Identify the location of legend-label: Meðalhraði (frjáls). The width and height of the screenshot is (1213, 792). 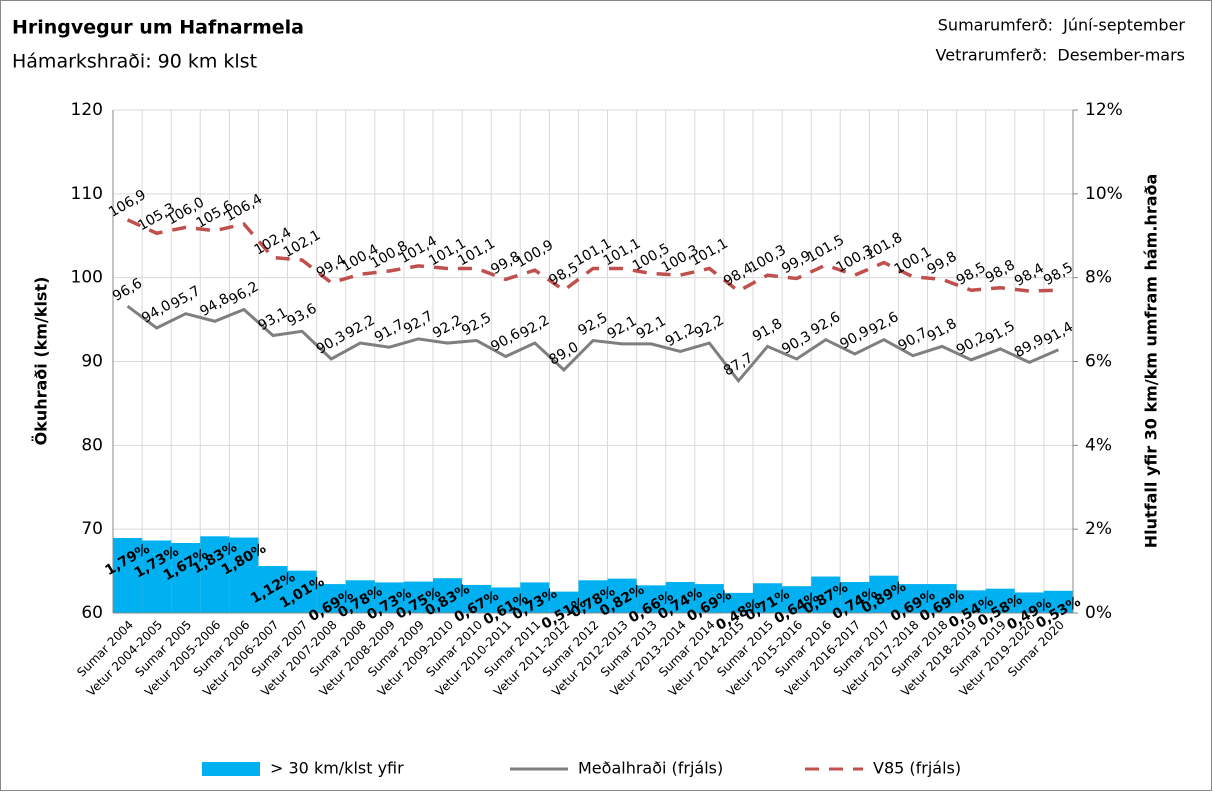
(650, 768).